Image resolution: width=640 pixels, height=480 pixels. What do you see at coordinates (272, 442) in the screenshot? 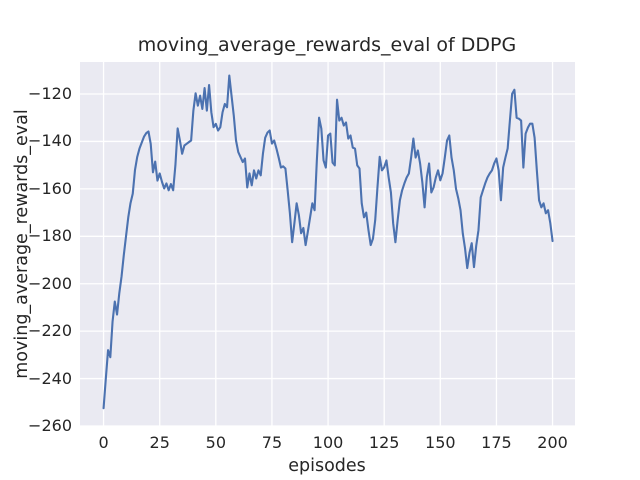
I see `x-tick-label: 75` at bounding box center [272, 442].